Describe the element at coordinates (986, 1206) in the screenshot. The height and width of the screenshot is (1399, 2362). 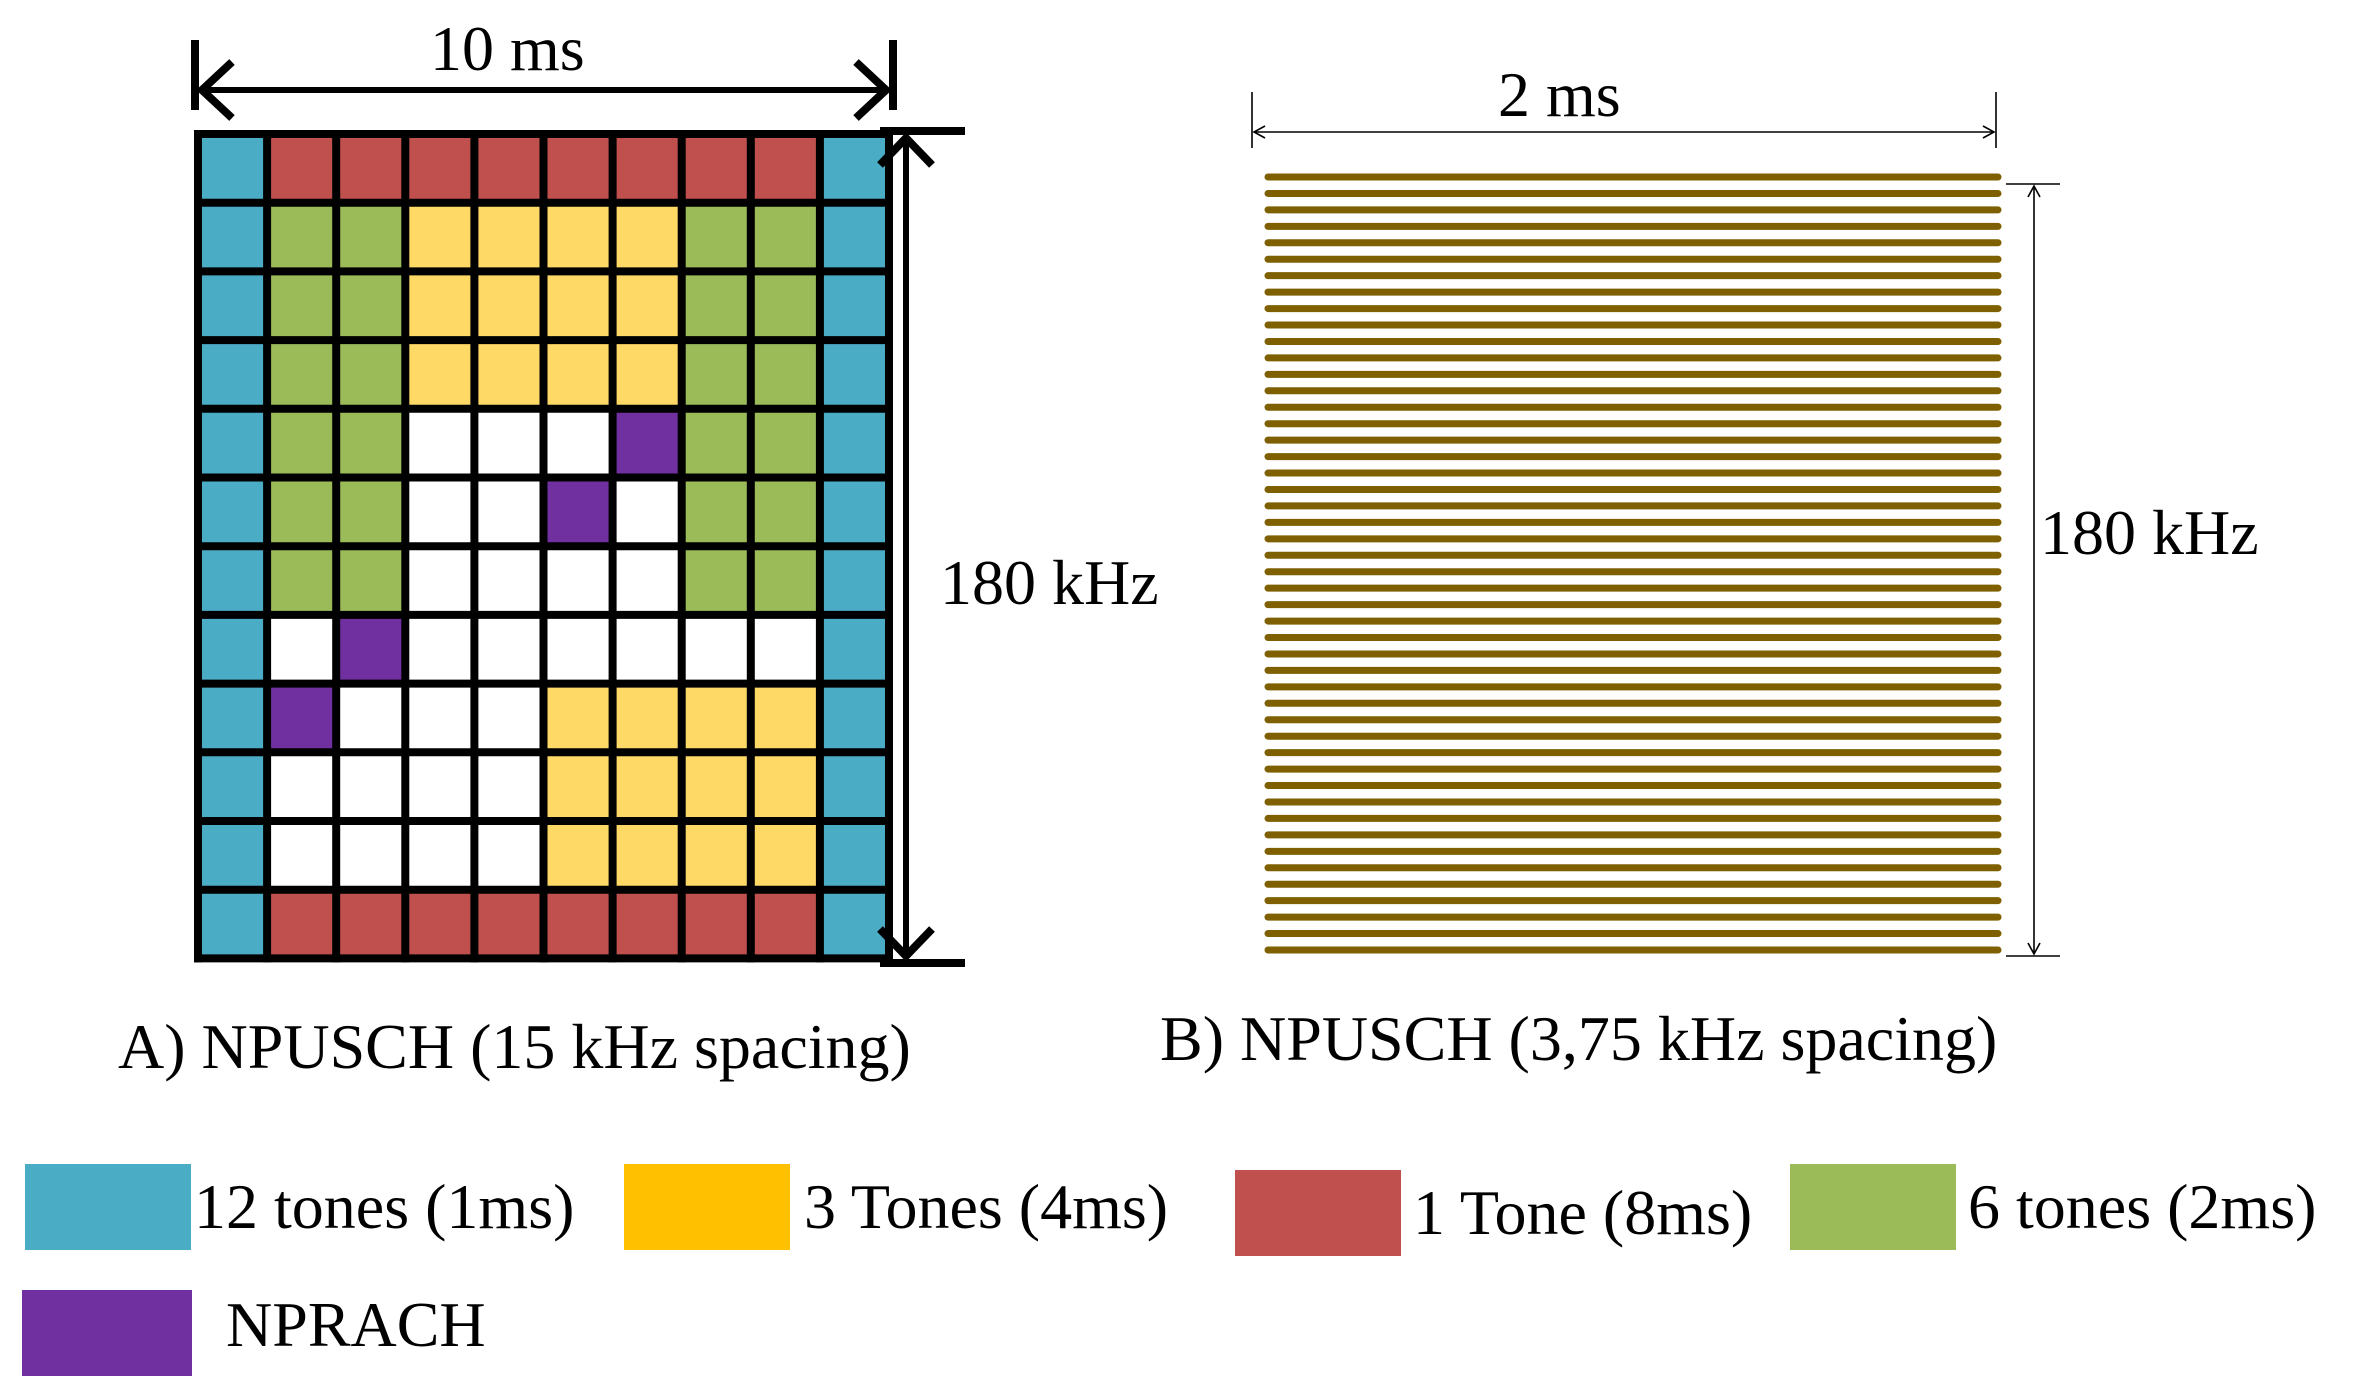
I see `legend-label-3-tones: 3 Tones (4ms)` at that location.